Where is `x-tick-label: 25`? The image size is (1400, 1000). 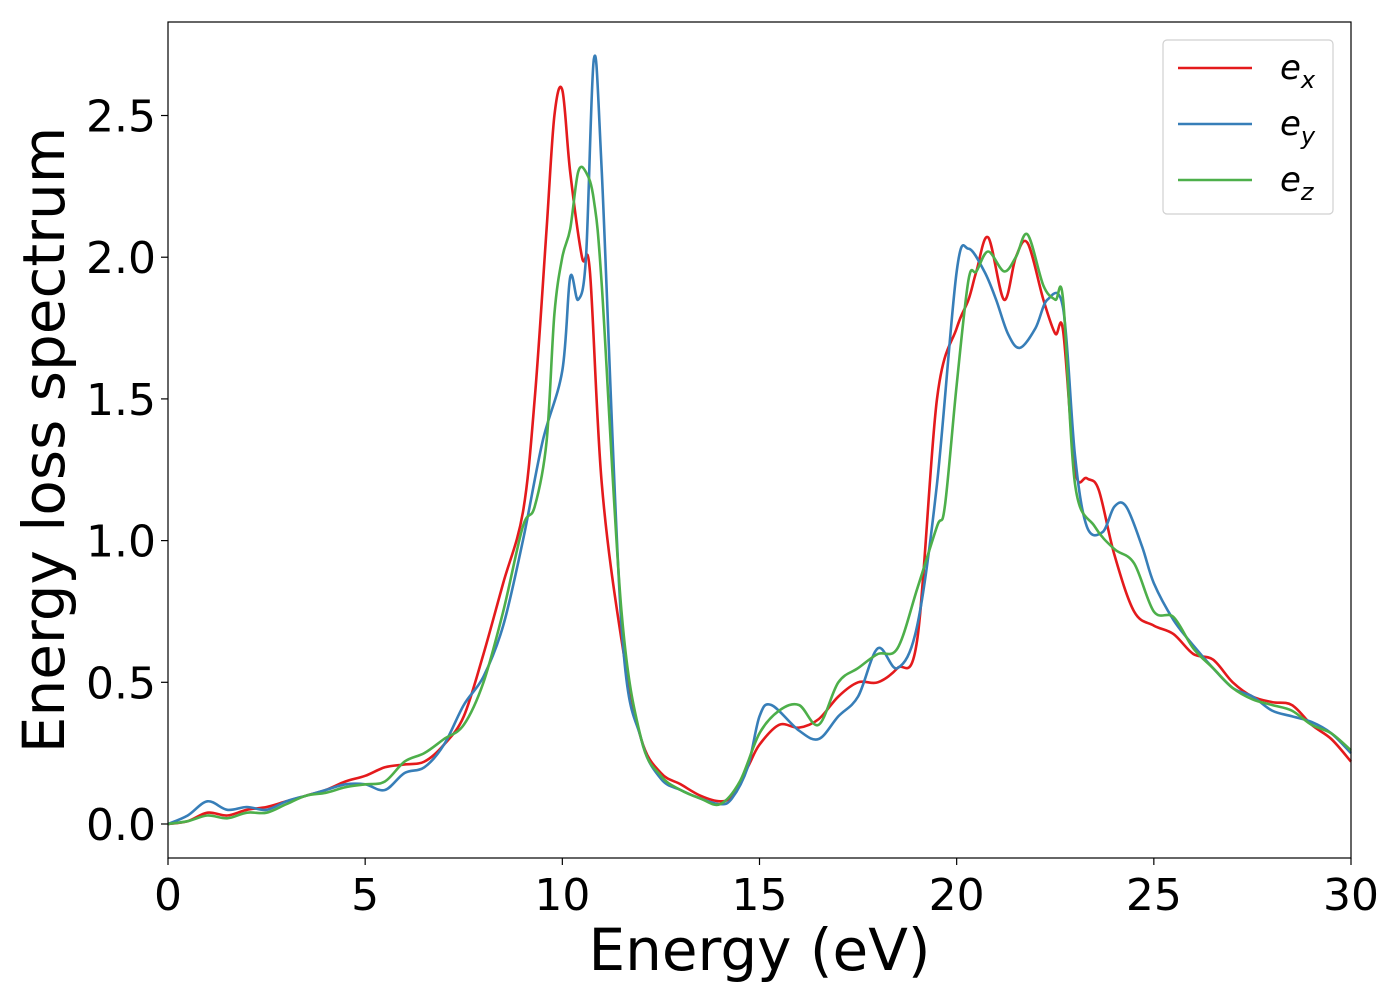
x-tick-label: 25 is located at coordinates (1154, 895).